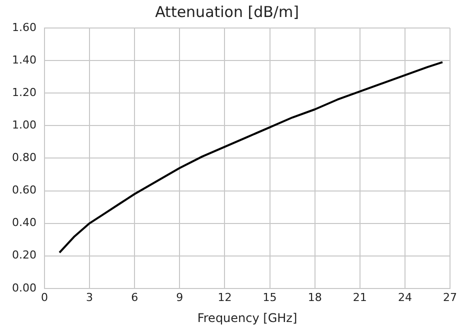 The width and height of the screenshot is (460, 330). Describe the element at coordinates (227, 11) in the screenshot. I see `chart-title: Attenuation [dB/m]` at that location.